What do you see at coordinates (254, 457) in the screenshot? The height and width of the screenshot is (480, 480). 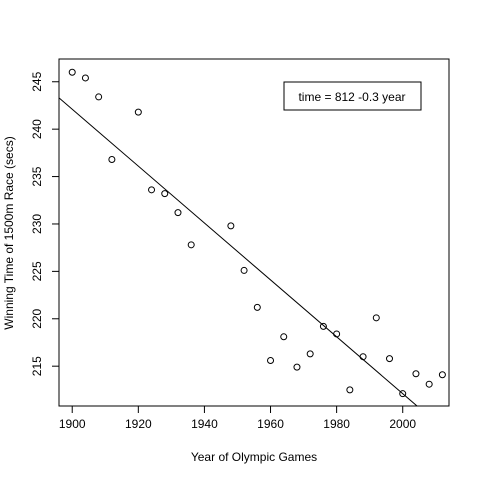 I see `x-axis-title: Year of Olympic Games` at bounding box center [254, 457].